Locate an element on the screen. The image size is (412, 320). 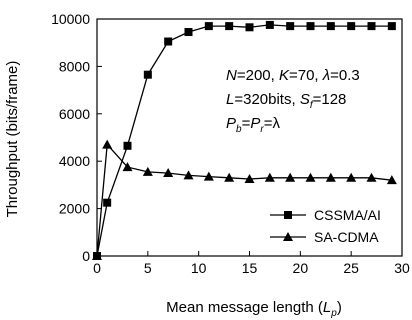
y-tick-label: 4000 is located at coordinates (74, 161).